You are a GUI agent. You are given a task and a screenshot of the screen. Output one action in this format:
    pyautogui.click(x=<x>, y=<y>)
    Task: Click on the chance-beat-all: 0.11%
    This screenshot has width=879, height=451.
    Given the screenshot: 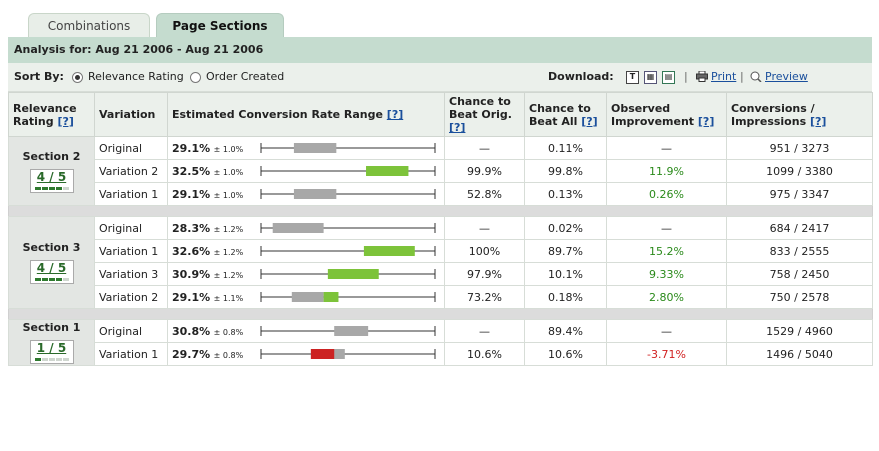 What is the action you would take?
    pyautogui.click(x=565, y=148)
    